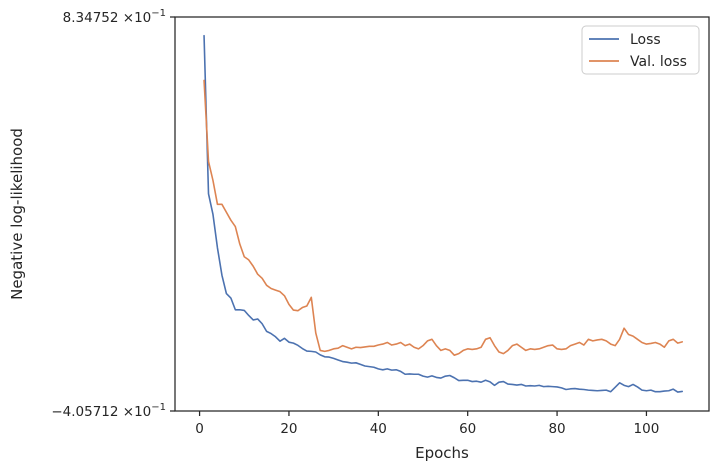 This screenshot has width=716, height=471. I want to click on x-tick-label: 80, so click(556, 429).